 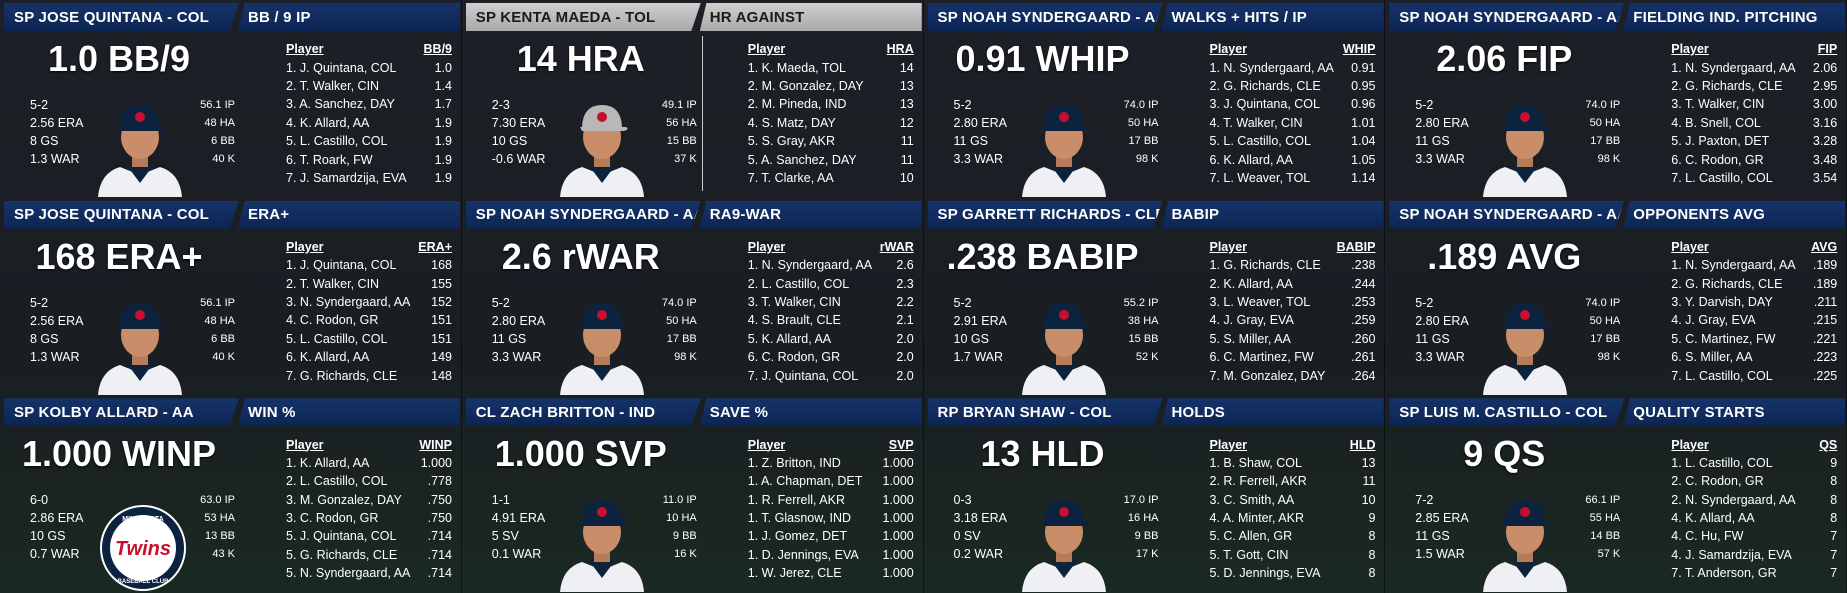 What do you see at coordinates (121, 17) in the screenshot?
I see `featured-player-header: SP JOSE QUINTANA - COL` at bounding box center [121, 17].